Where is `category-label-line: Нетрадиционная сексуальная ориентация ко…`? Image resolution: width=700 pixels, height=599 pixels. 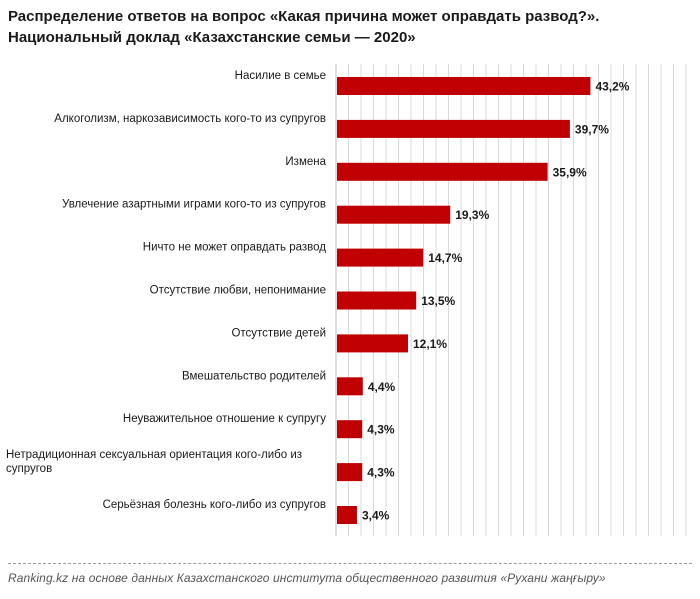
category-label-line: Нетрадиционная сексуальная ориентация ко… is located at coordinates (154, 455).